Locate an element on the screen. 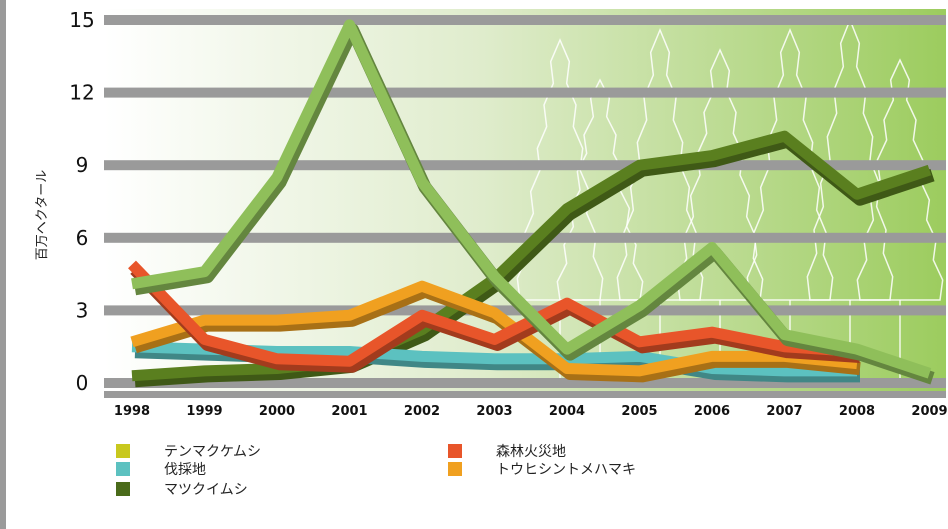  legend-item: トウヒシントメハマキ is located at coordinates (542, 469).